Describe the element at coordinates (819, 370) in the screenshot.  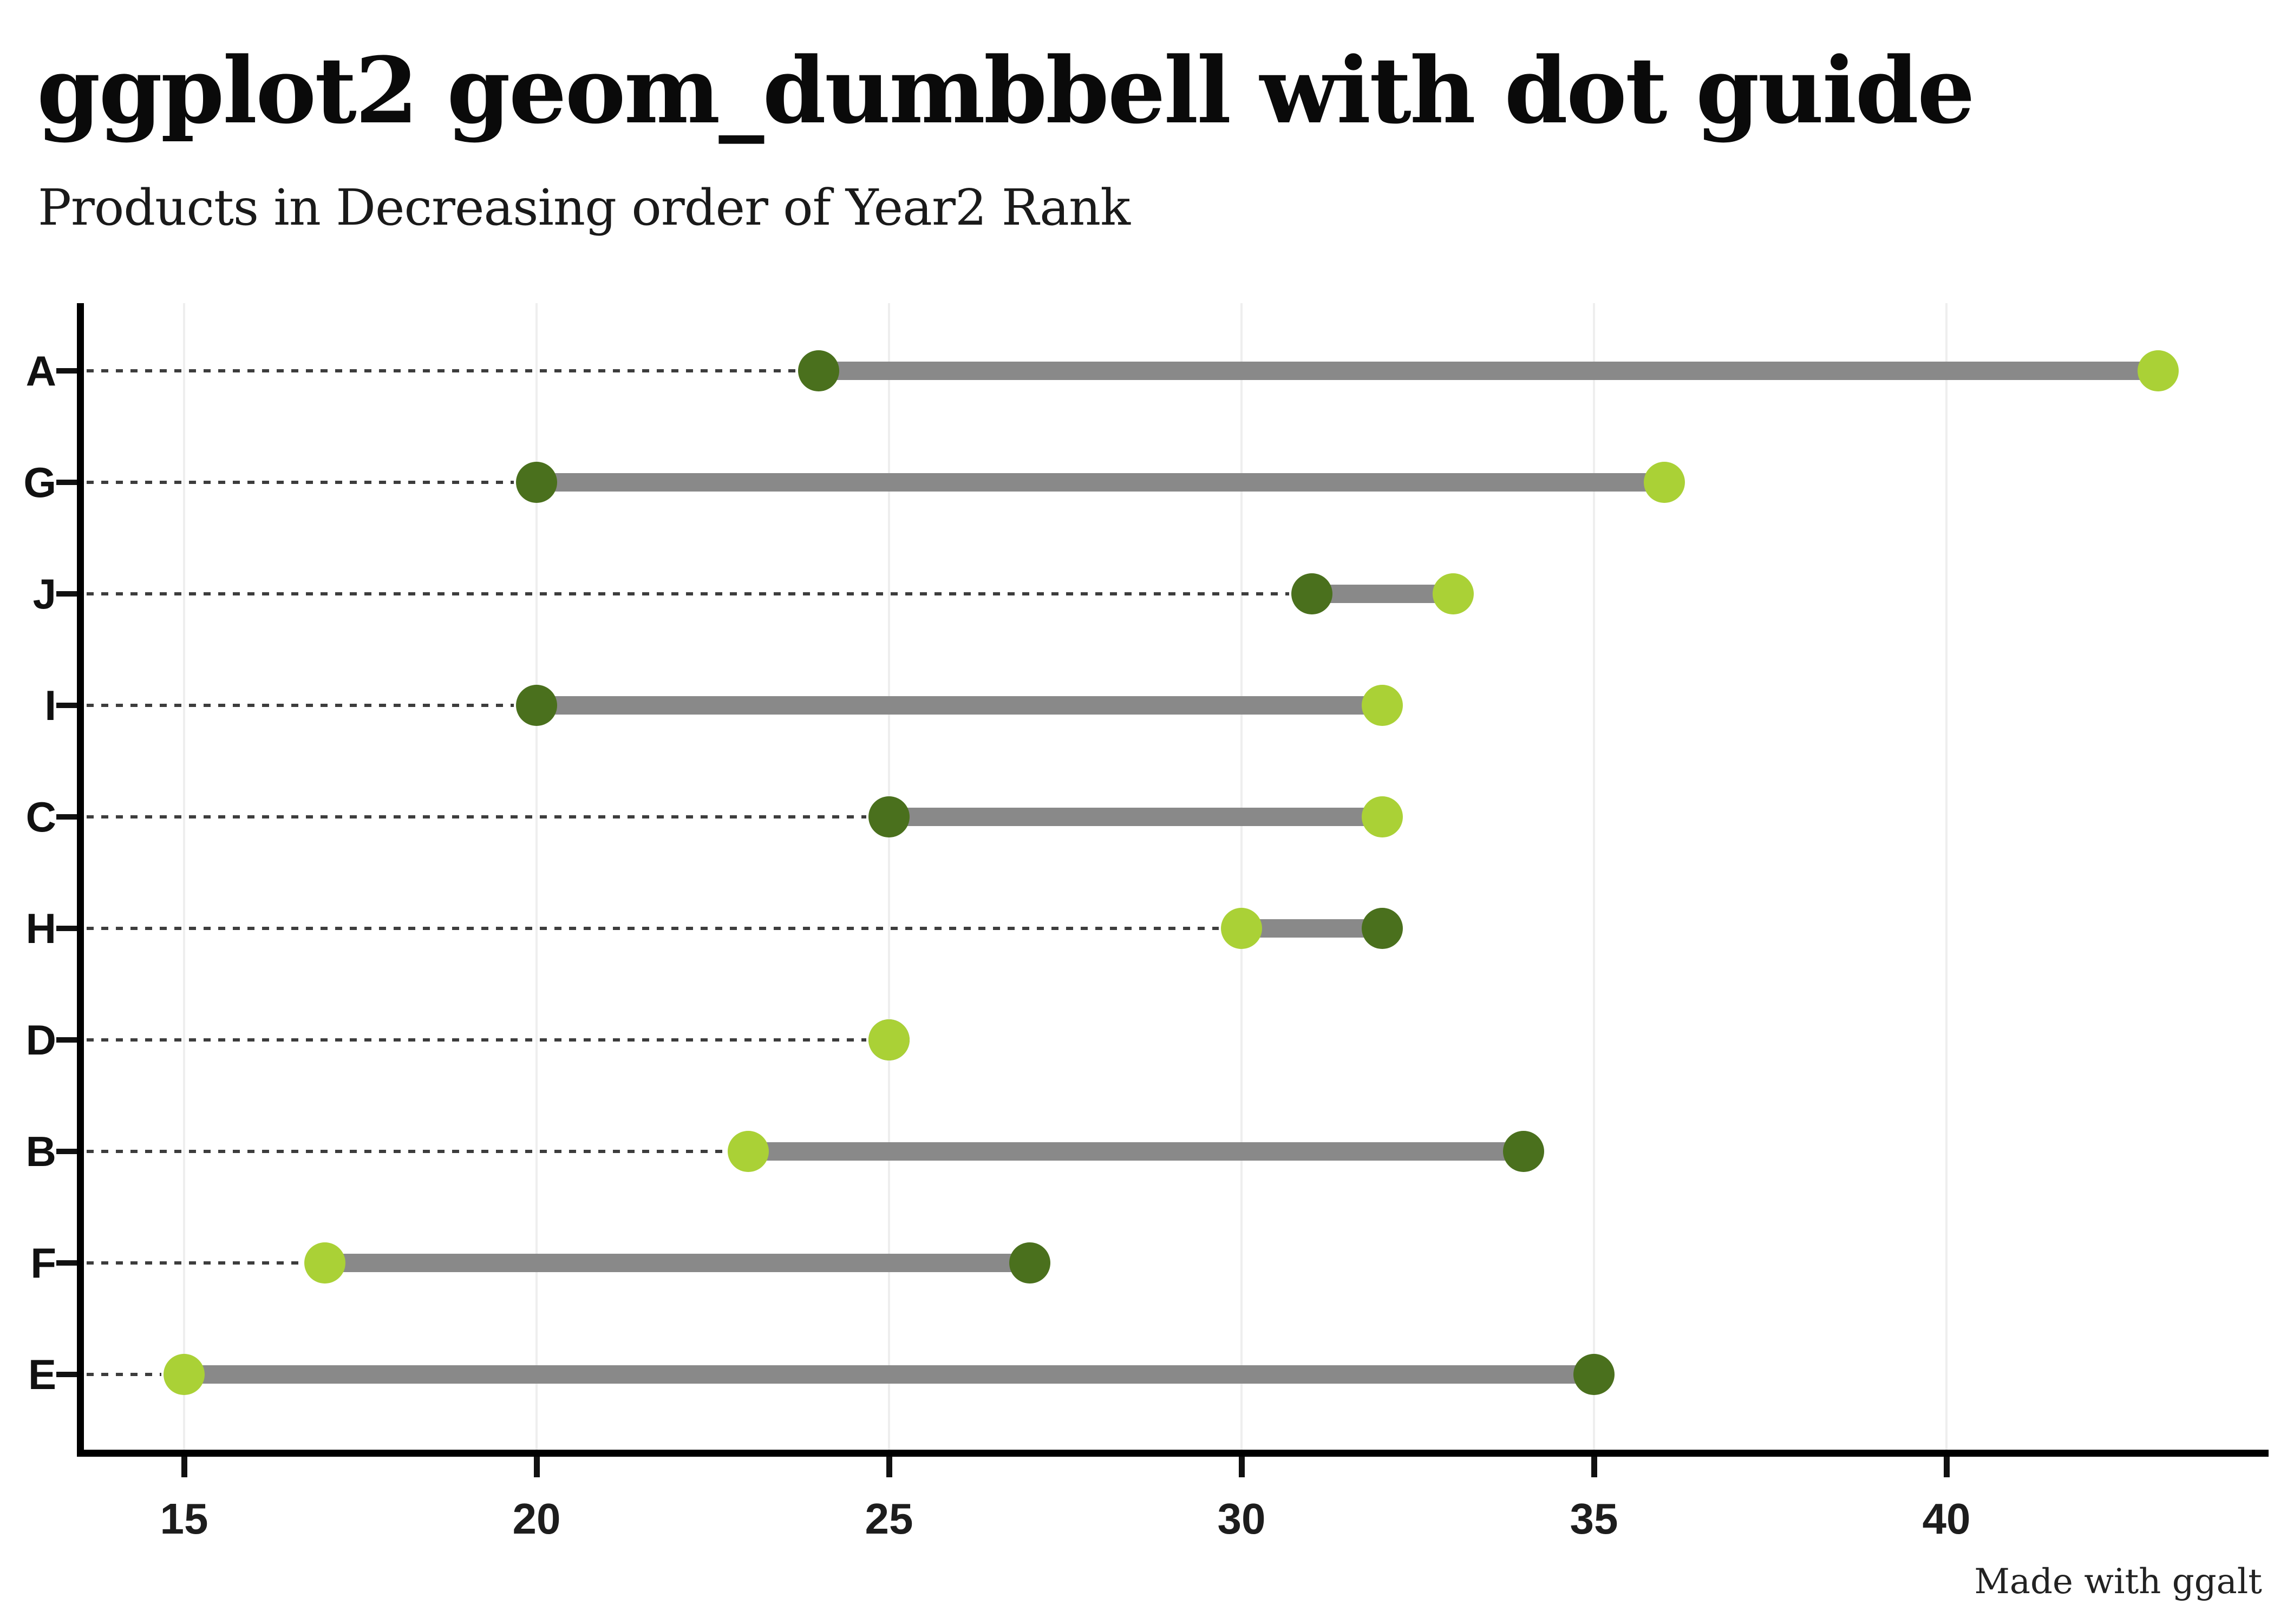
I see `point-year1-A` at that location.